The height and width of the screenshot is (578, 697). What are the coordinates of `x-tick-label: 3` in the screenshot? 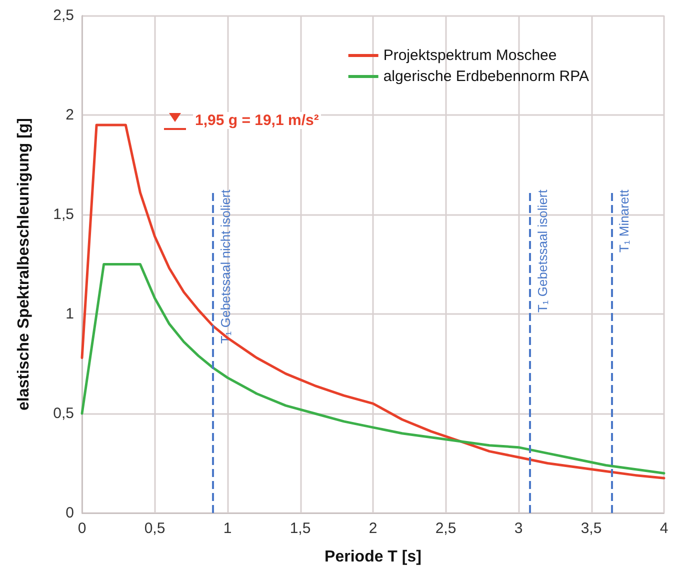 It's located at (518, 528).